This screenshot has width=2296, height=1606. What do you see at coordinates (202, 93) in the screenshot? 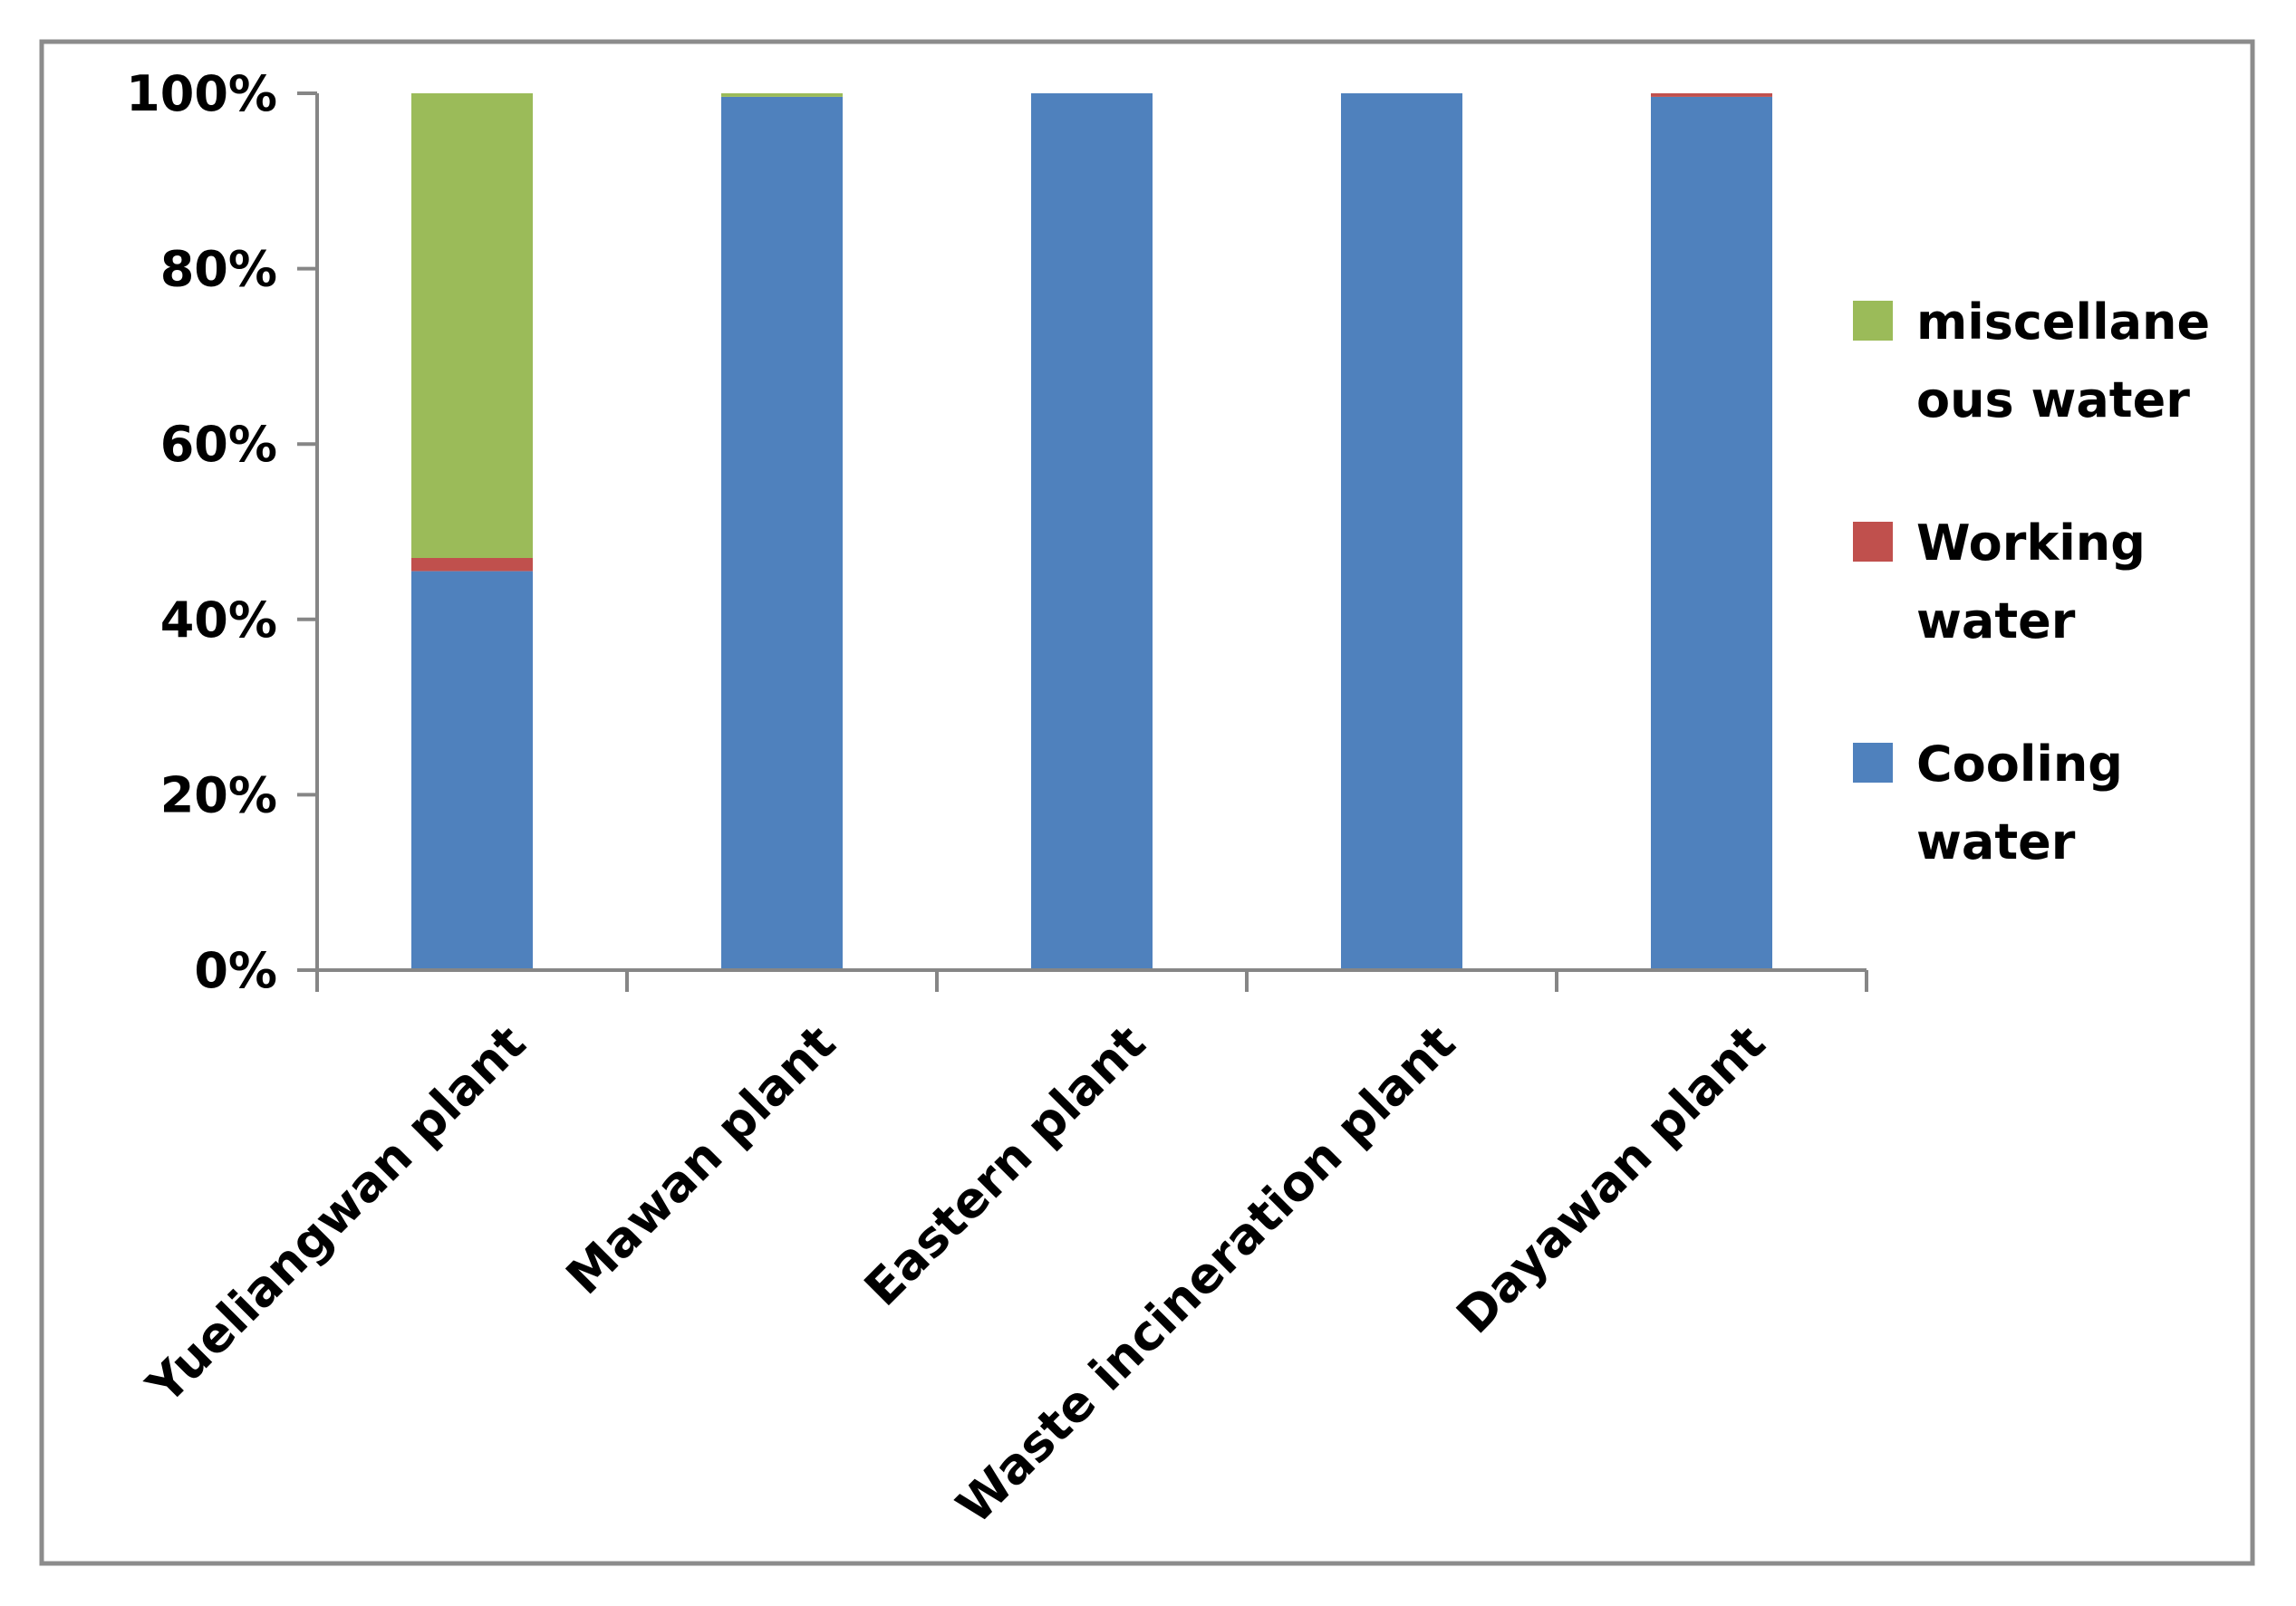
I see `y-tick-label: 100%` at bounding box center [202, 93].